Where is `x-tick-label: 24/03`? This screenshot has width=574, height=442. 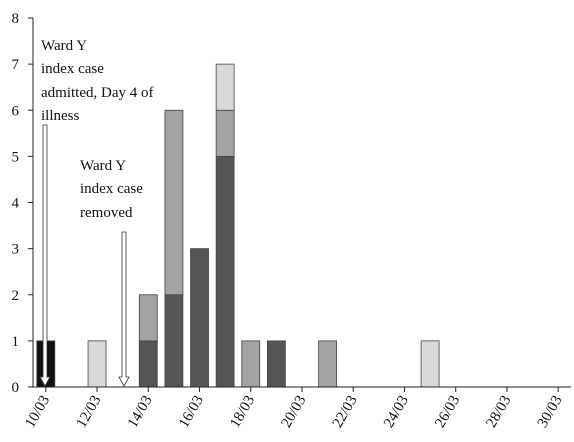 x-tick-label: 24/03 is located at coordinates (396, 412).